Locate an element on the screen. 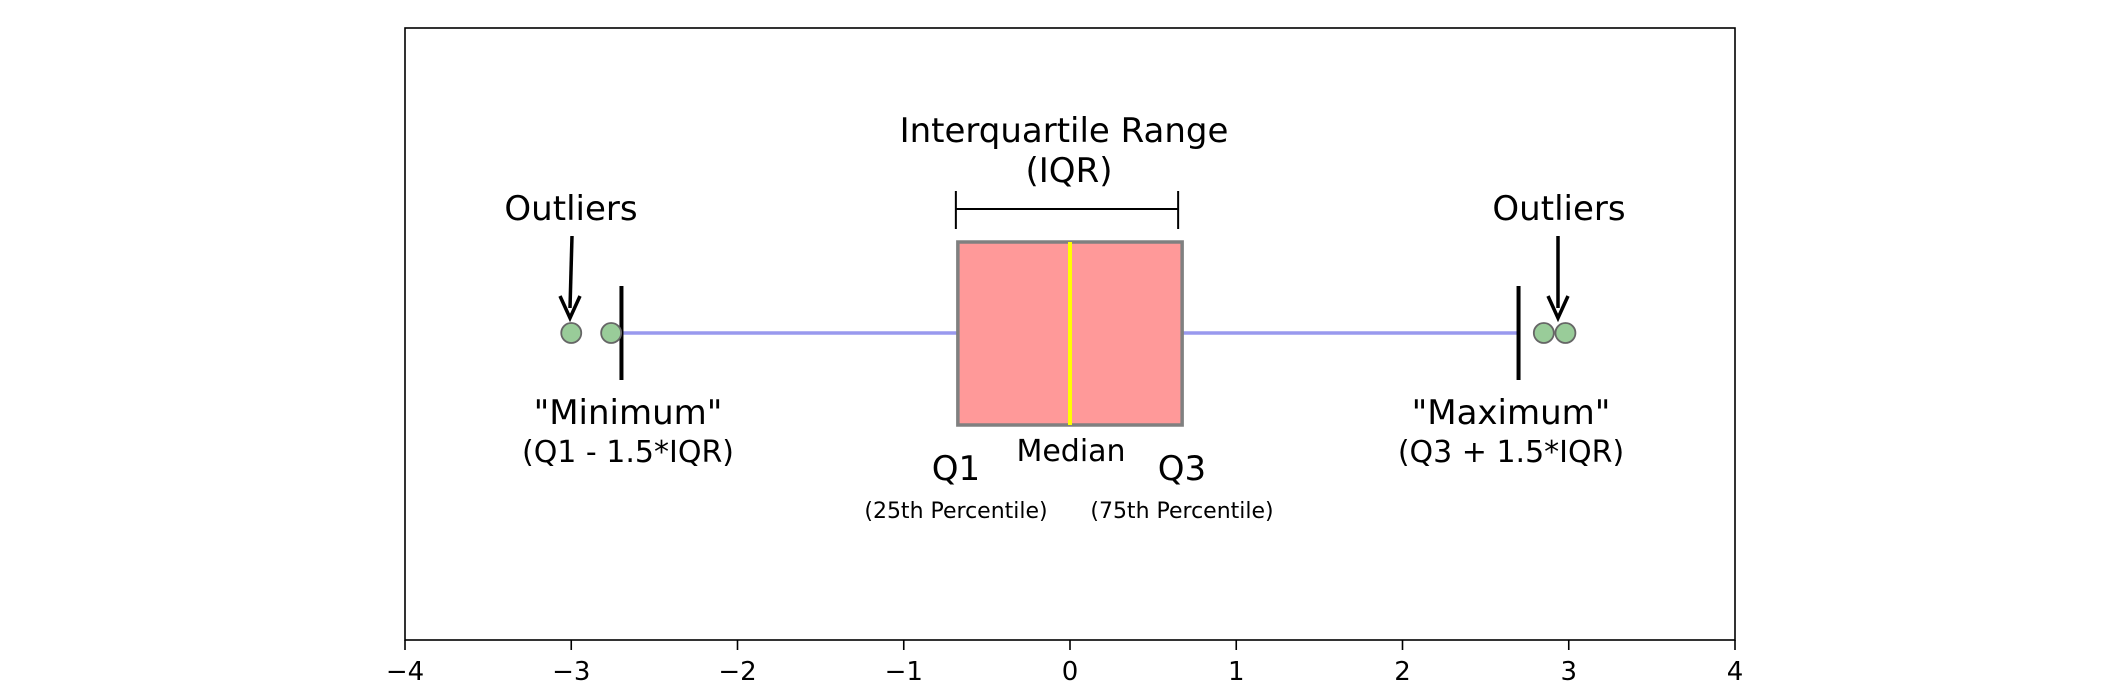  x-tick-label: 3 is located at coordinates (1568, 672).